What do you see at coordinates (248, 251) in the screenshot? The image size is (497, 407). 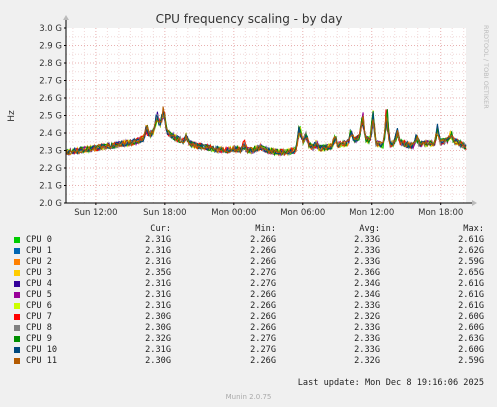 I see `legend-row: CPU 1 2.31G 2.26G 2.33G 2.62G` at bounding box center [248, 251].